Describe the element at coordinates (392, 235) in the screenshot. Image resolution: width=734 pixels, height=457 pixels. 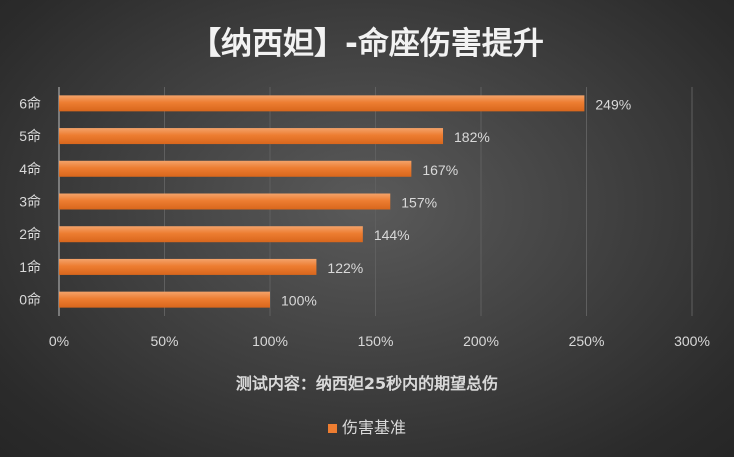
I see `data-label: 144%` at that location.